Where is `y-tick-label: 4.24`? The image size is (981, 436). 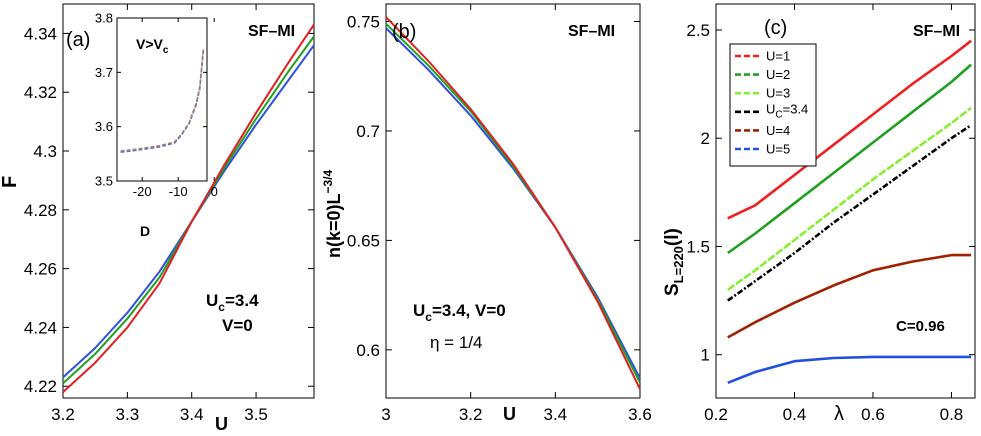 y-tick-label: 4.24 is located at coordinates (40, 327).